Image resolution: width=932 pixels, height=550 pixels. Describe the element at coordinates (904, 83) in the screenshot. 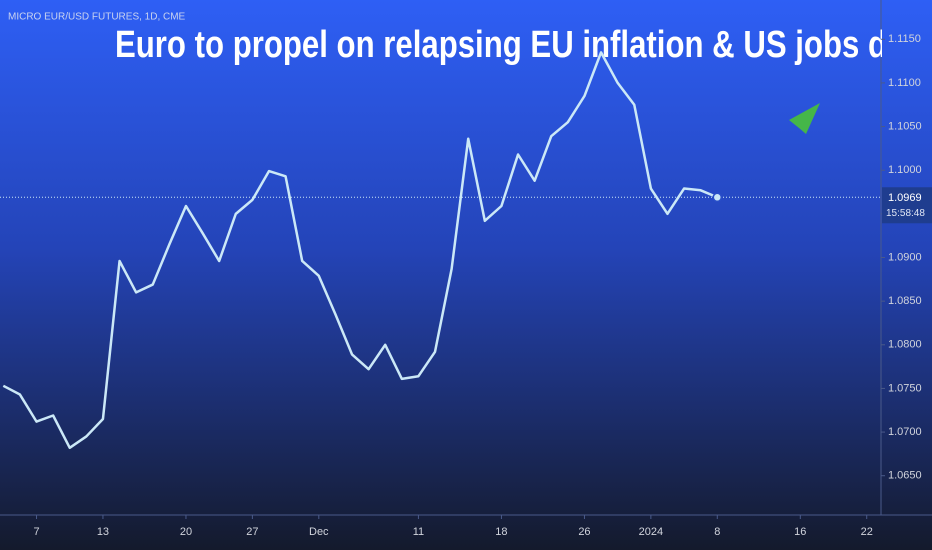

I see `y-tick-label: 1.1100` at that location.